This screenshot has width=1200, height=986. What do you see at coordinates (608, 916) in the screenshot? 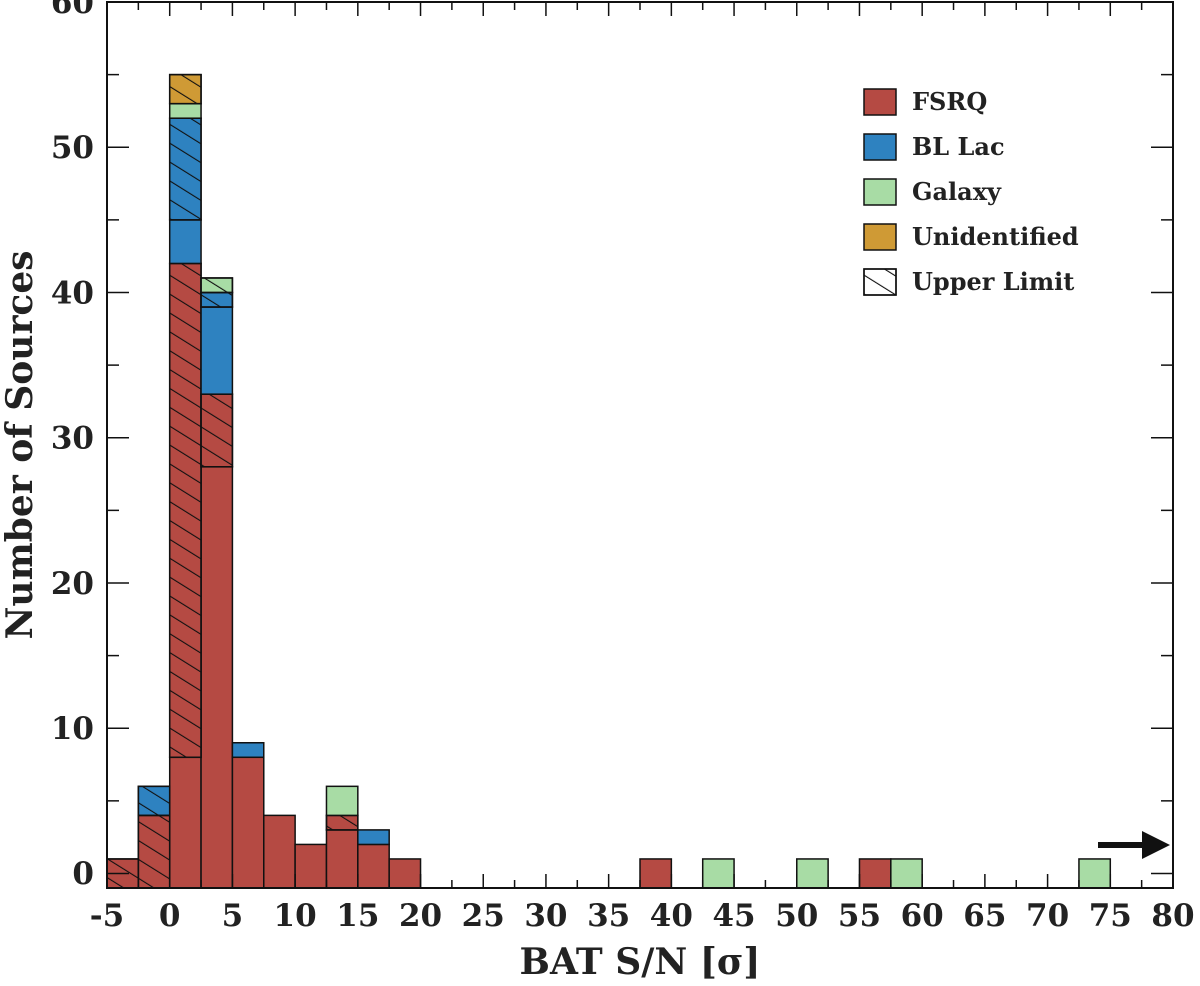
I see `x-tick-label: 35` at bounding box center [608, 916].